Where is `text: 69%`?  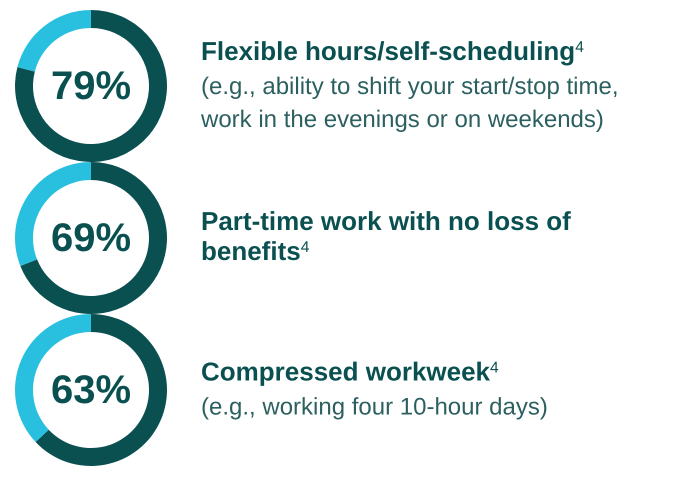
text: 69% is located at coordinates (91, 238).